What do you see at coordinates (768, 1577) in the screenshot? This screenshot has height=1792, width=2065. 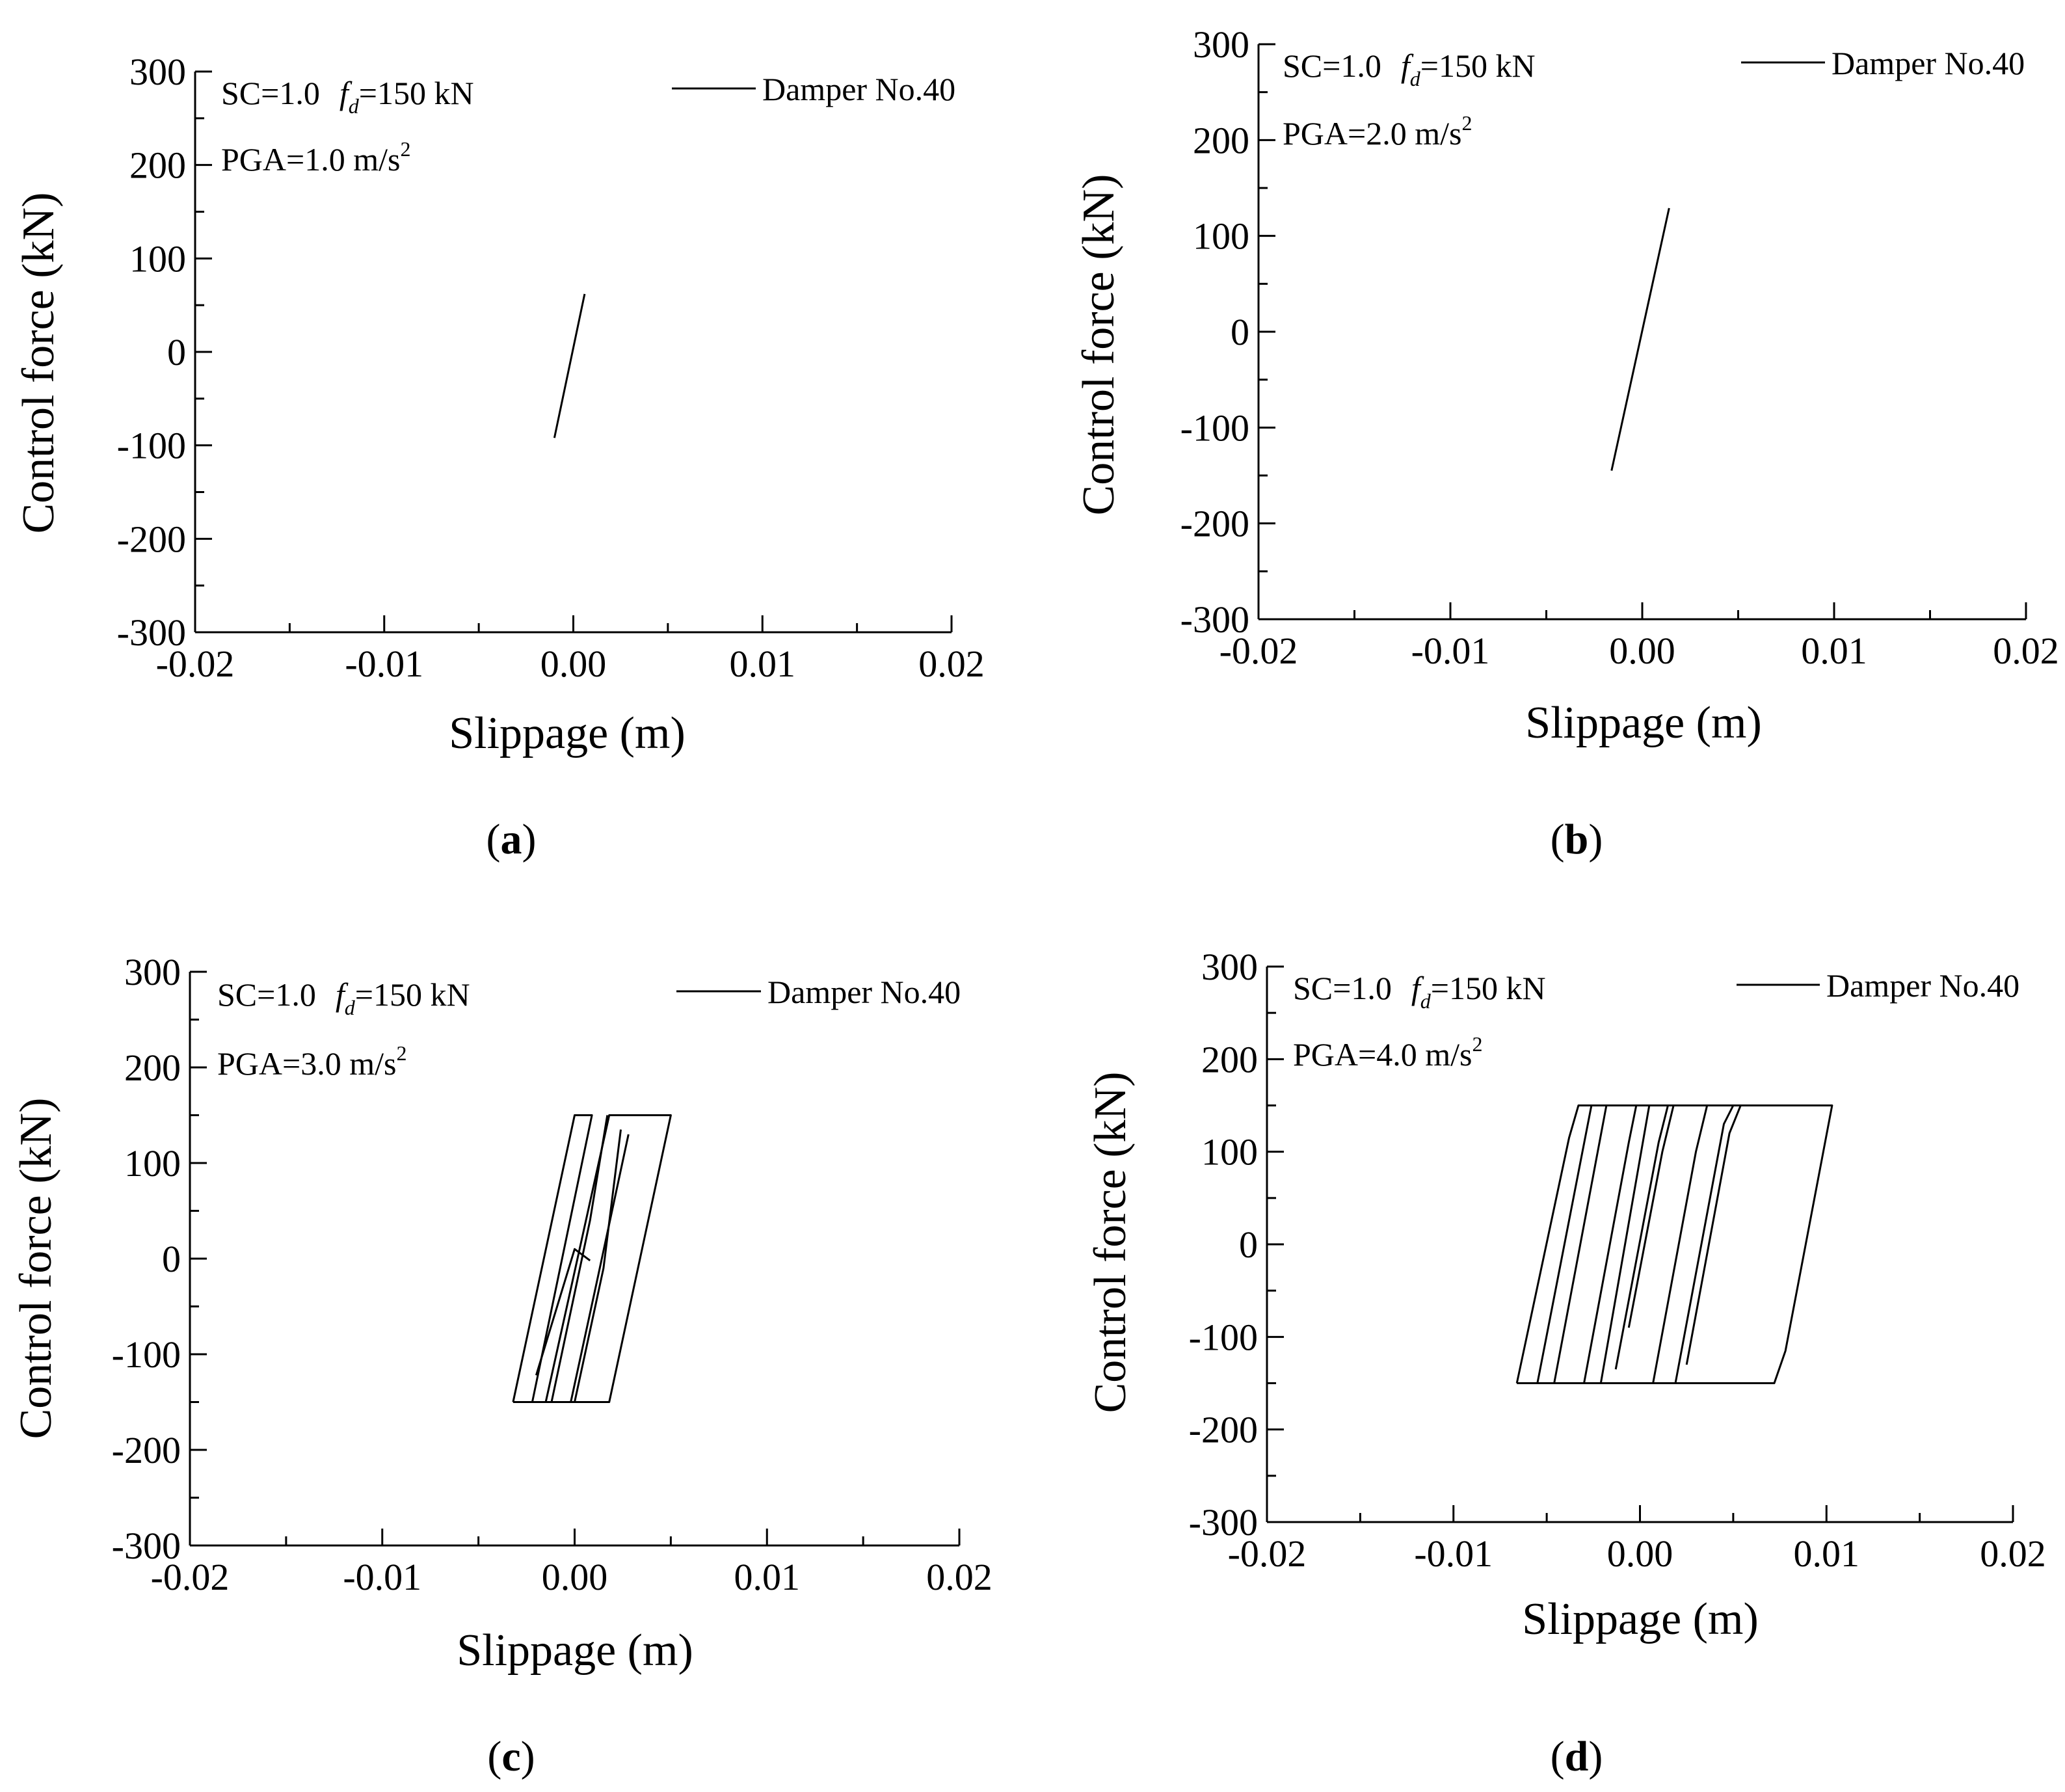 I see `panel-c-x-tick-label: 0.01` at bounding box center [768, 1577].